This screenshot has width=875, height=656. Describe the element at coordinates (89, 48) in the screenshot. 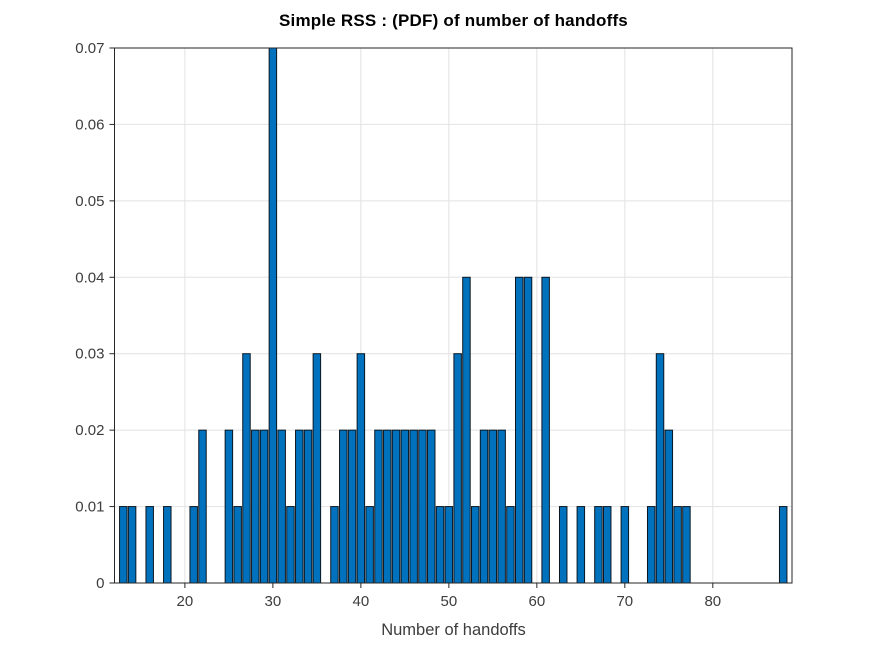

I see `y-tick-label: 0.07` at that location.